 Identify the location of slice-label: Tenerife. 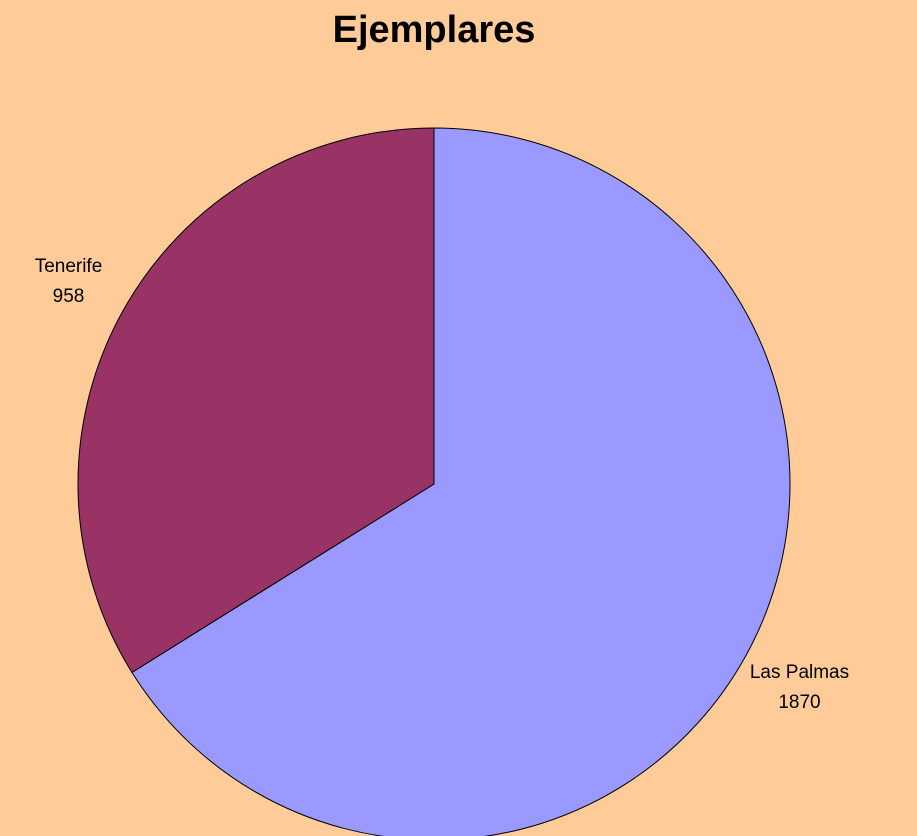
(69, 266).